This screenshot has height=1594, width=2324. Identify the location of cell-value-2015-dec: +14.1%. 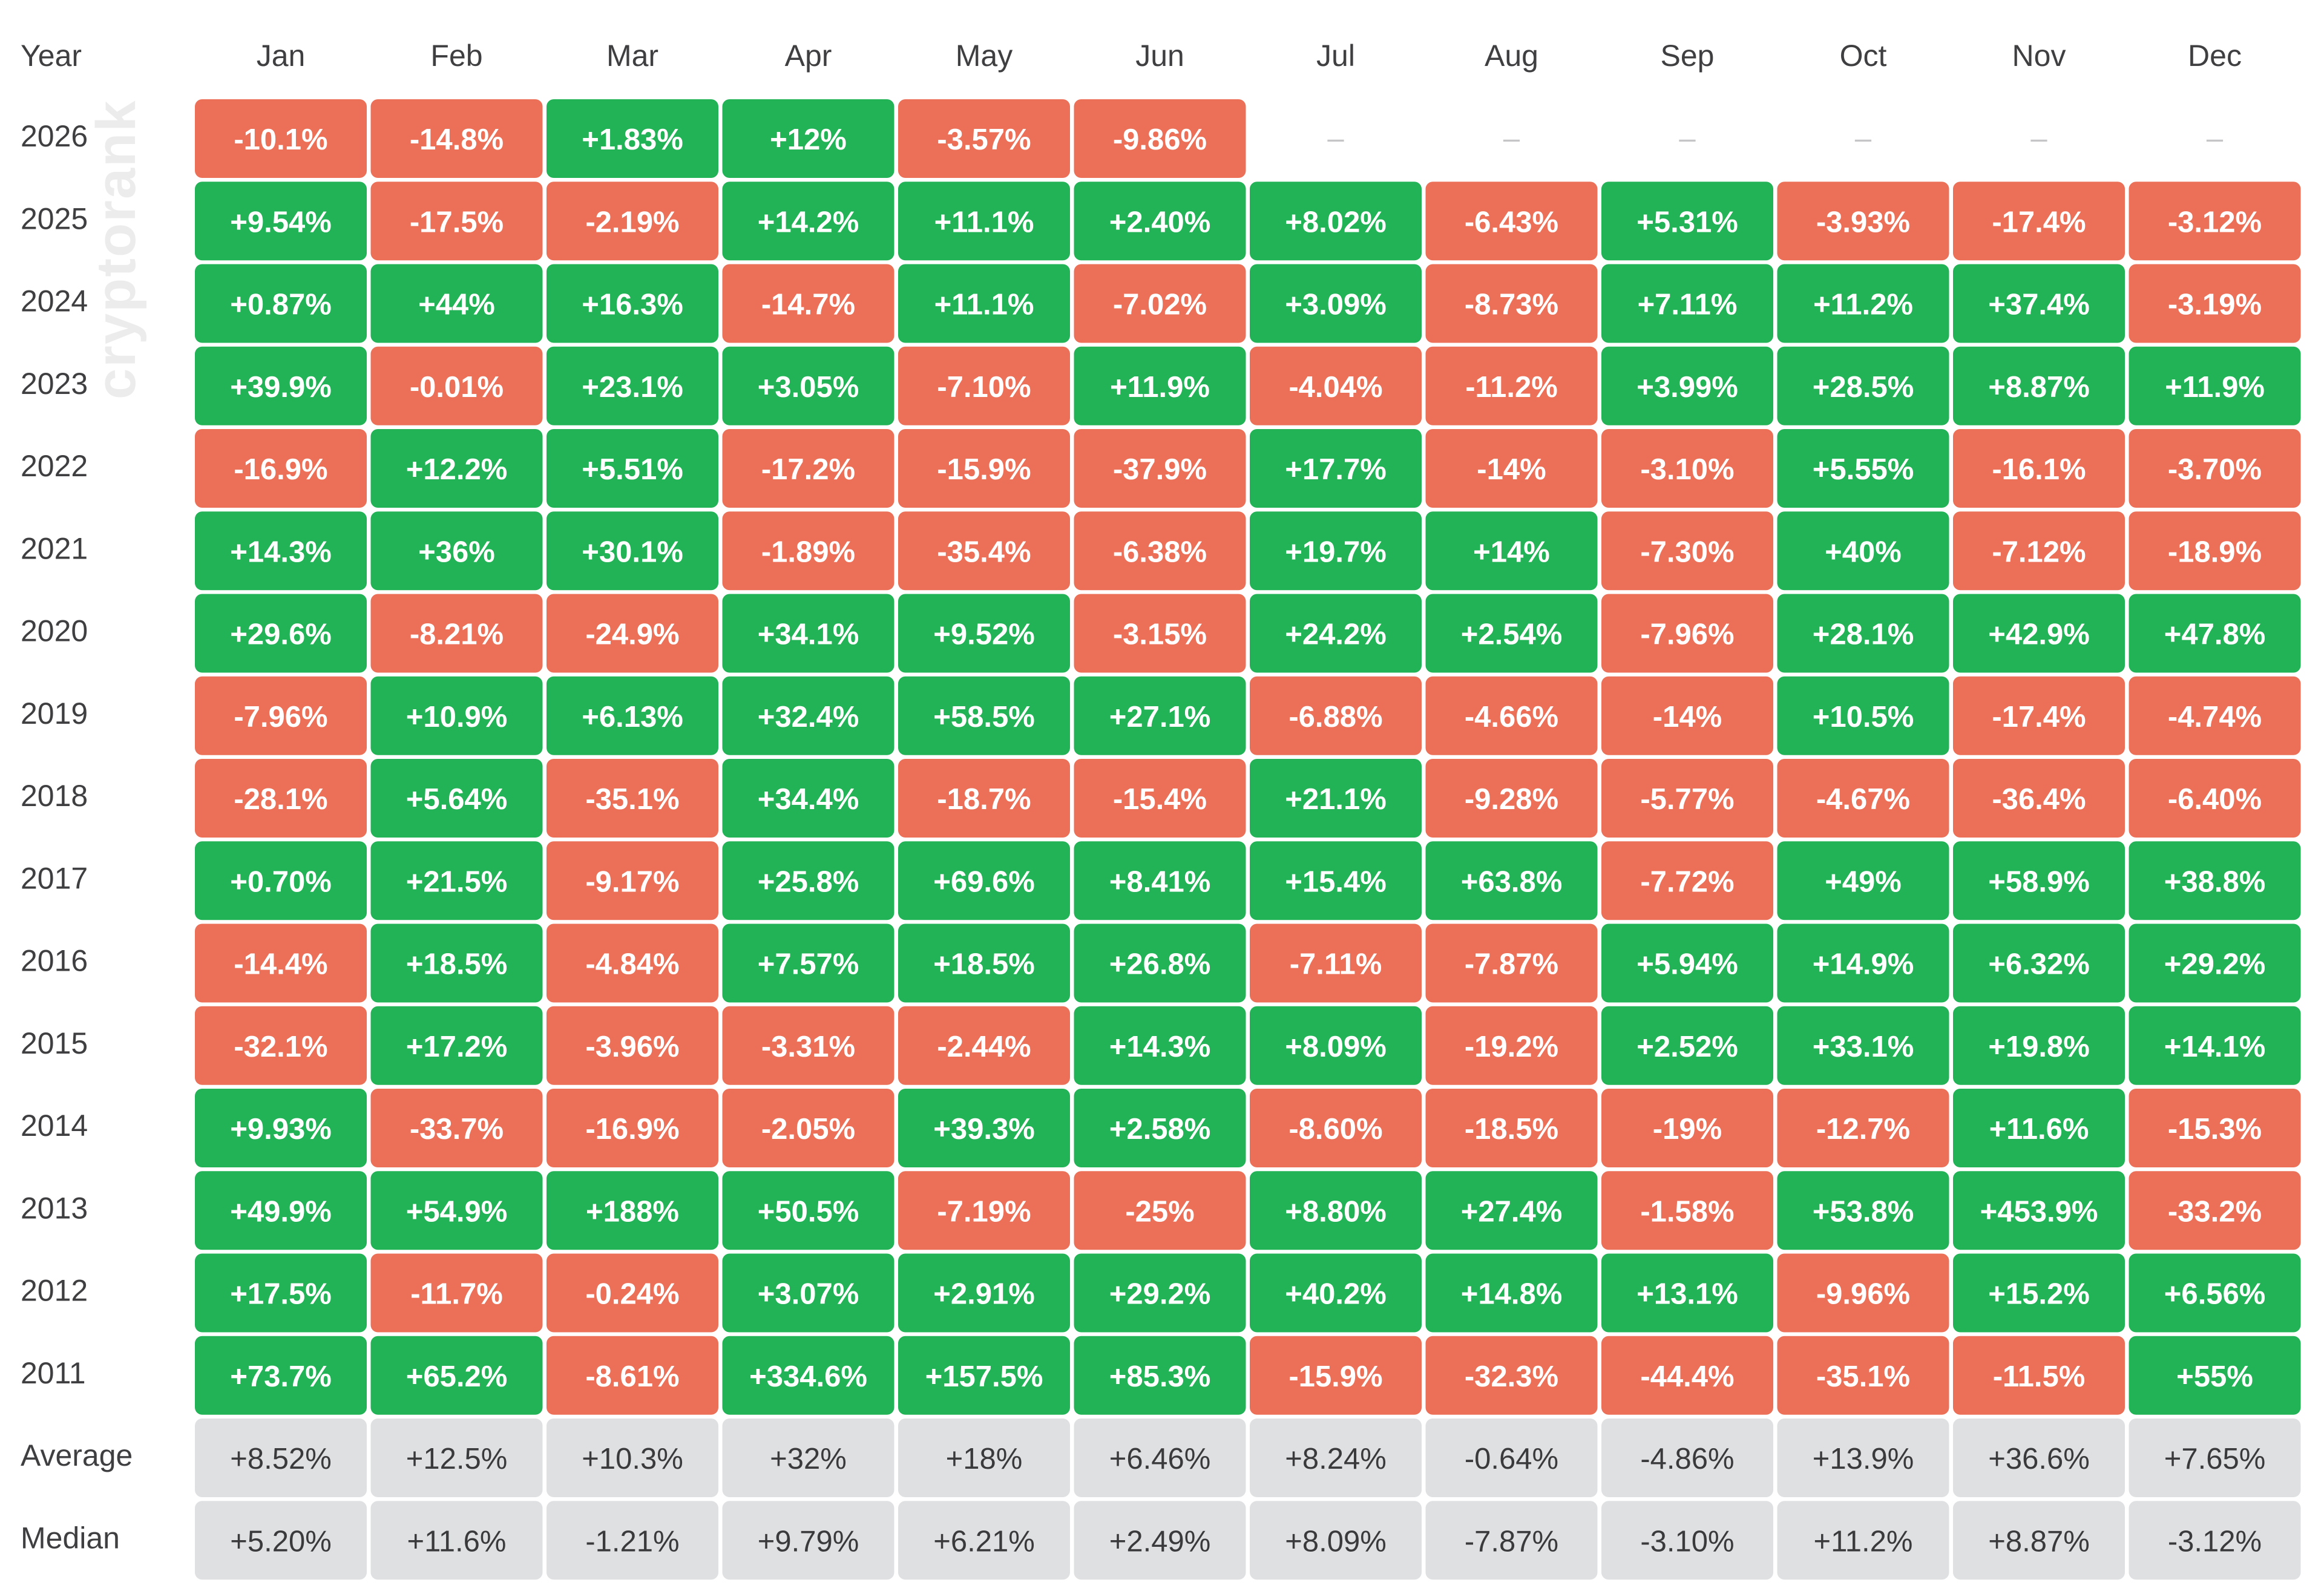
(2215, 1047).